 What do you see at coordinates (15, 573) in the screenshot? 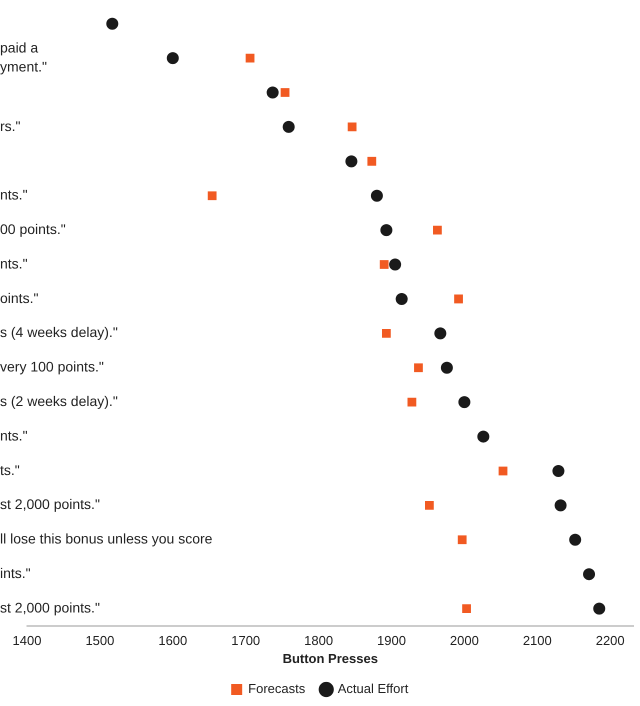
I see `y-tick-label: ints."` at bounding box center [15, 573].